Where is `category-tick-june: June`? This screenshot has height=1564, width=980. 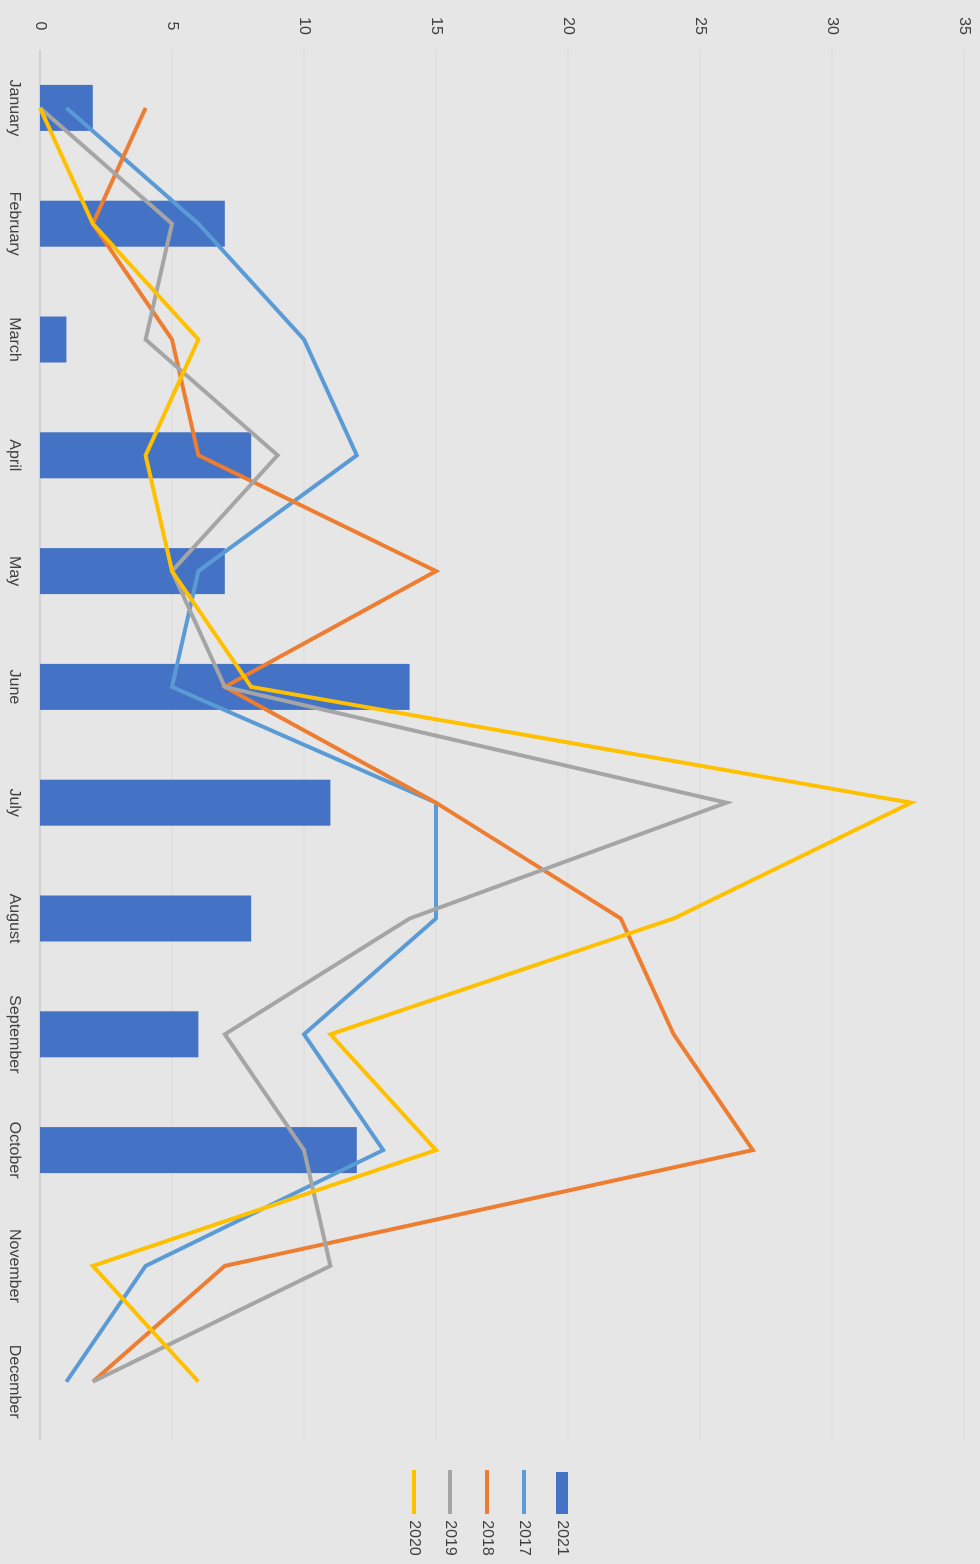 category-tick-june: June is located at coordinates (14, 687).